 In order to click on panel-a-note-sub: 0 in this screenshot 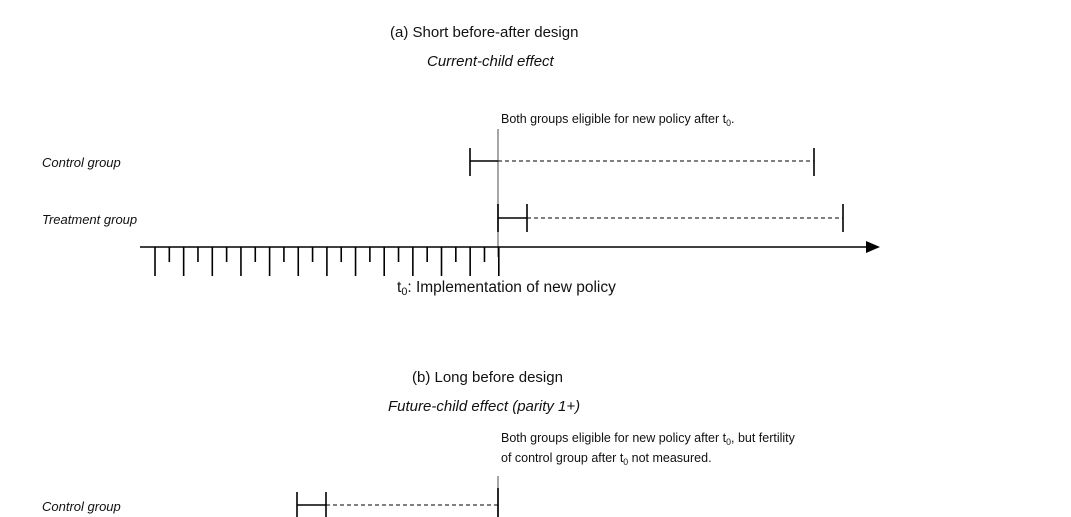, I will do `click(728, 123)`.